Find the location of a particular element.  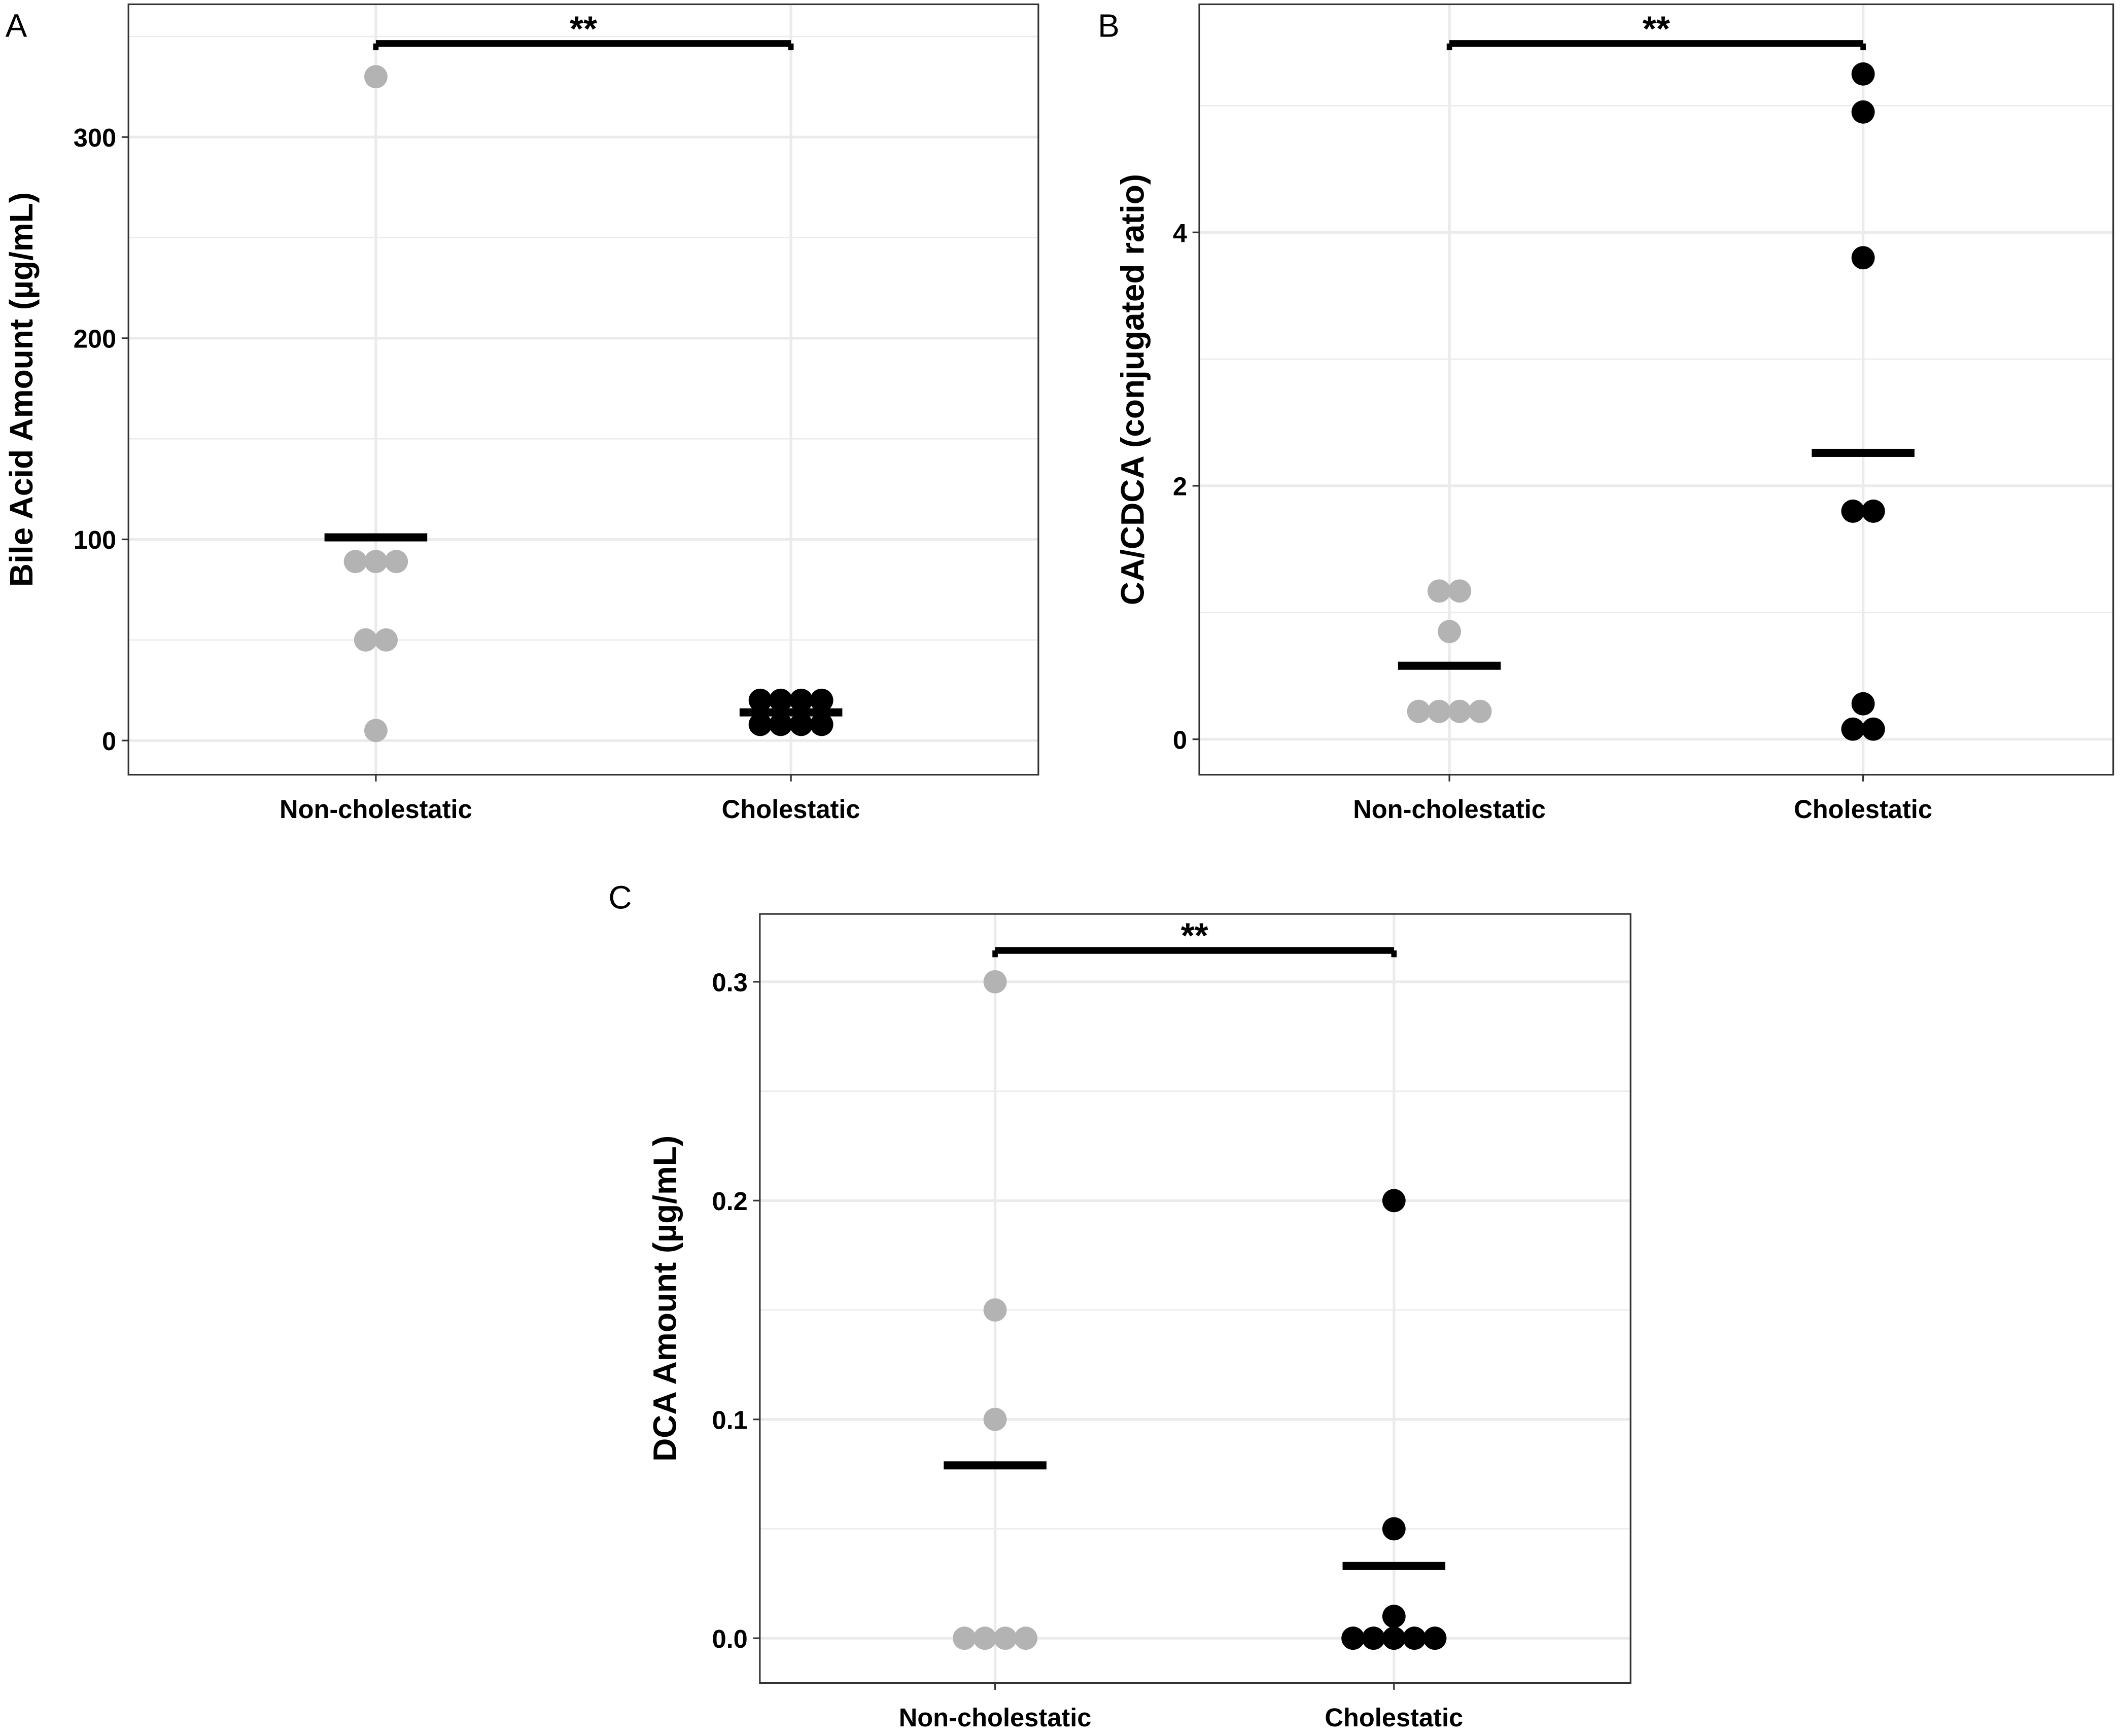

y-tick-label: 200 is located at coordinates (95, 339).